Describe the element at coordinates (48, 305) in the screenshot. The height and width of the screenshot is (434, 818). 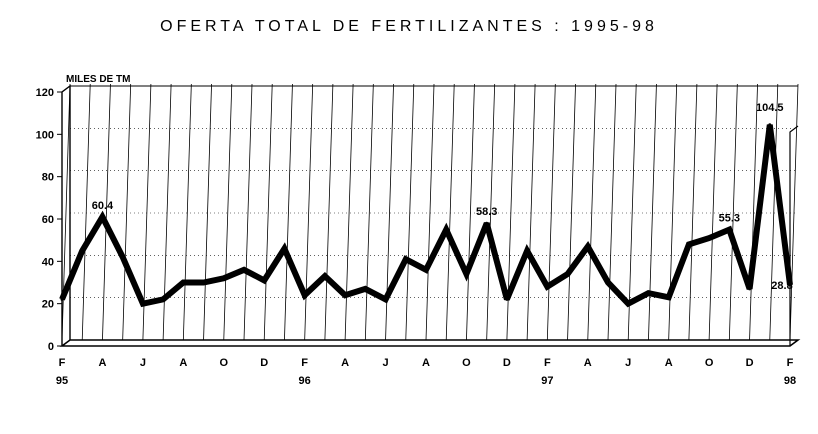
I see `y-tick-label: 20` at that location.